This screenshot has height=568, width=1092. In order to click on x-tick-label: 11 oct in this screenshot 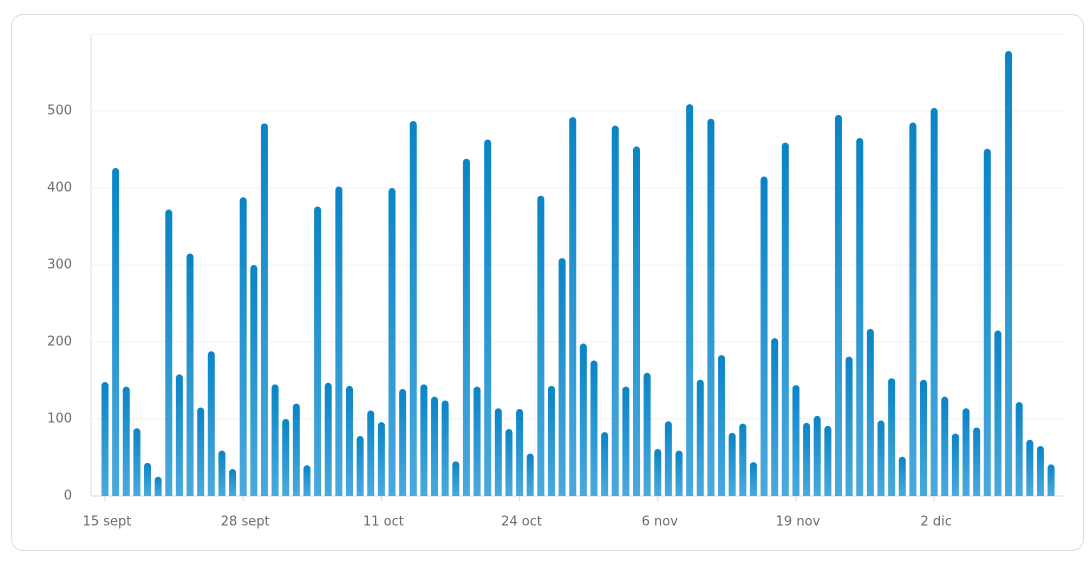, I will do `click(383, 522)`.